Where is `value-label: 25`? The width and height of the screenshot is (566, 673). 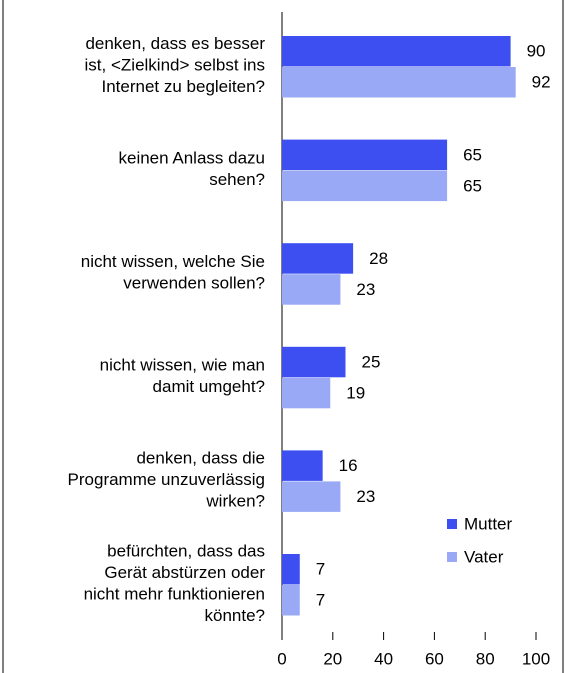
value-label: 25 is located at coordinates (371, 362).